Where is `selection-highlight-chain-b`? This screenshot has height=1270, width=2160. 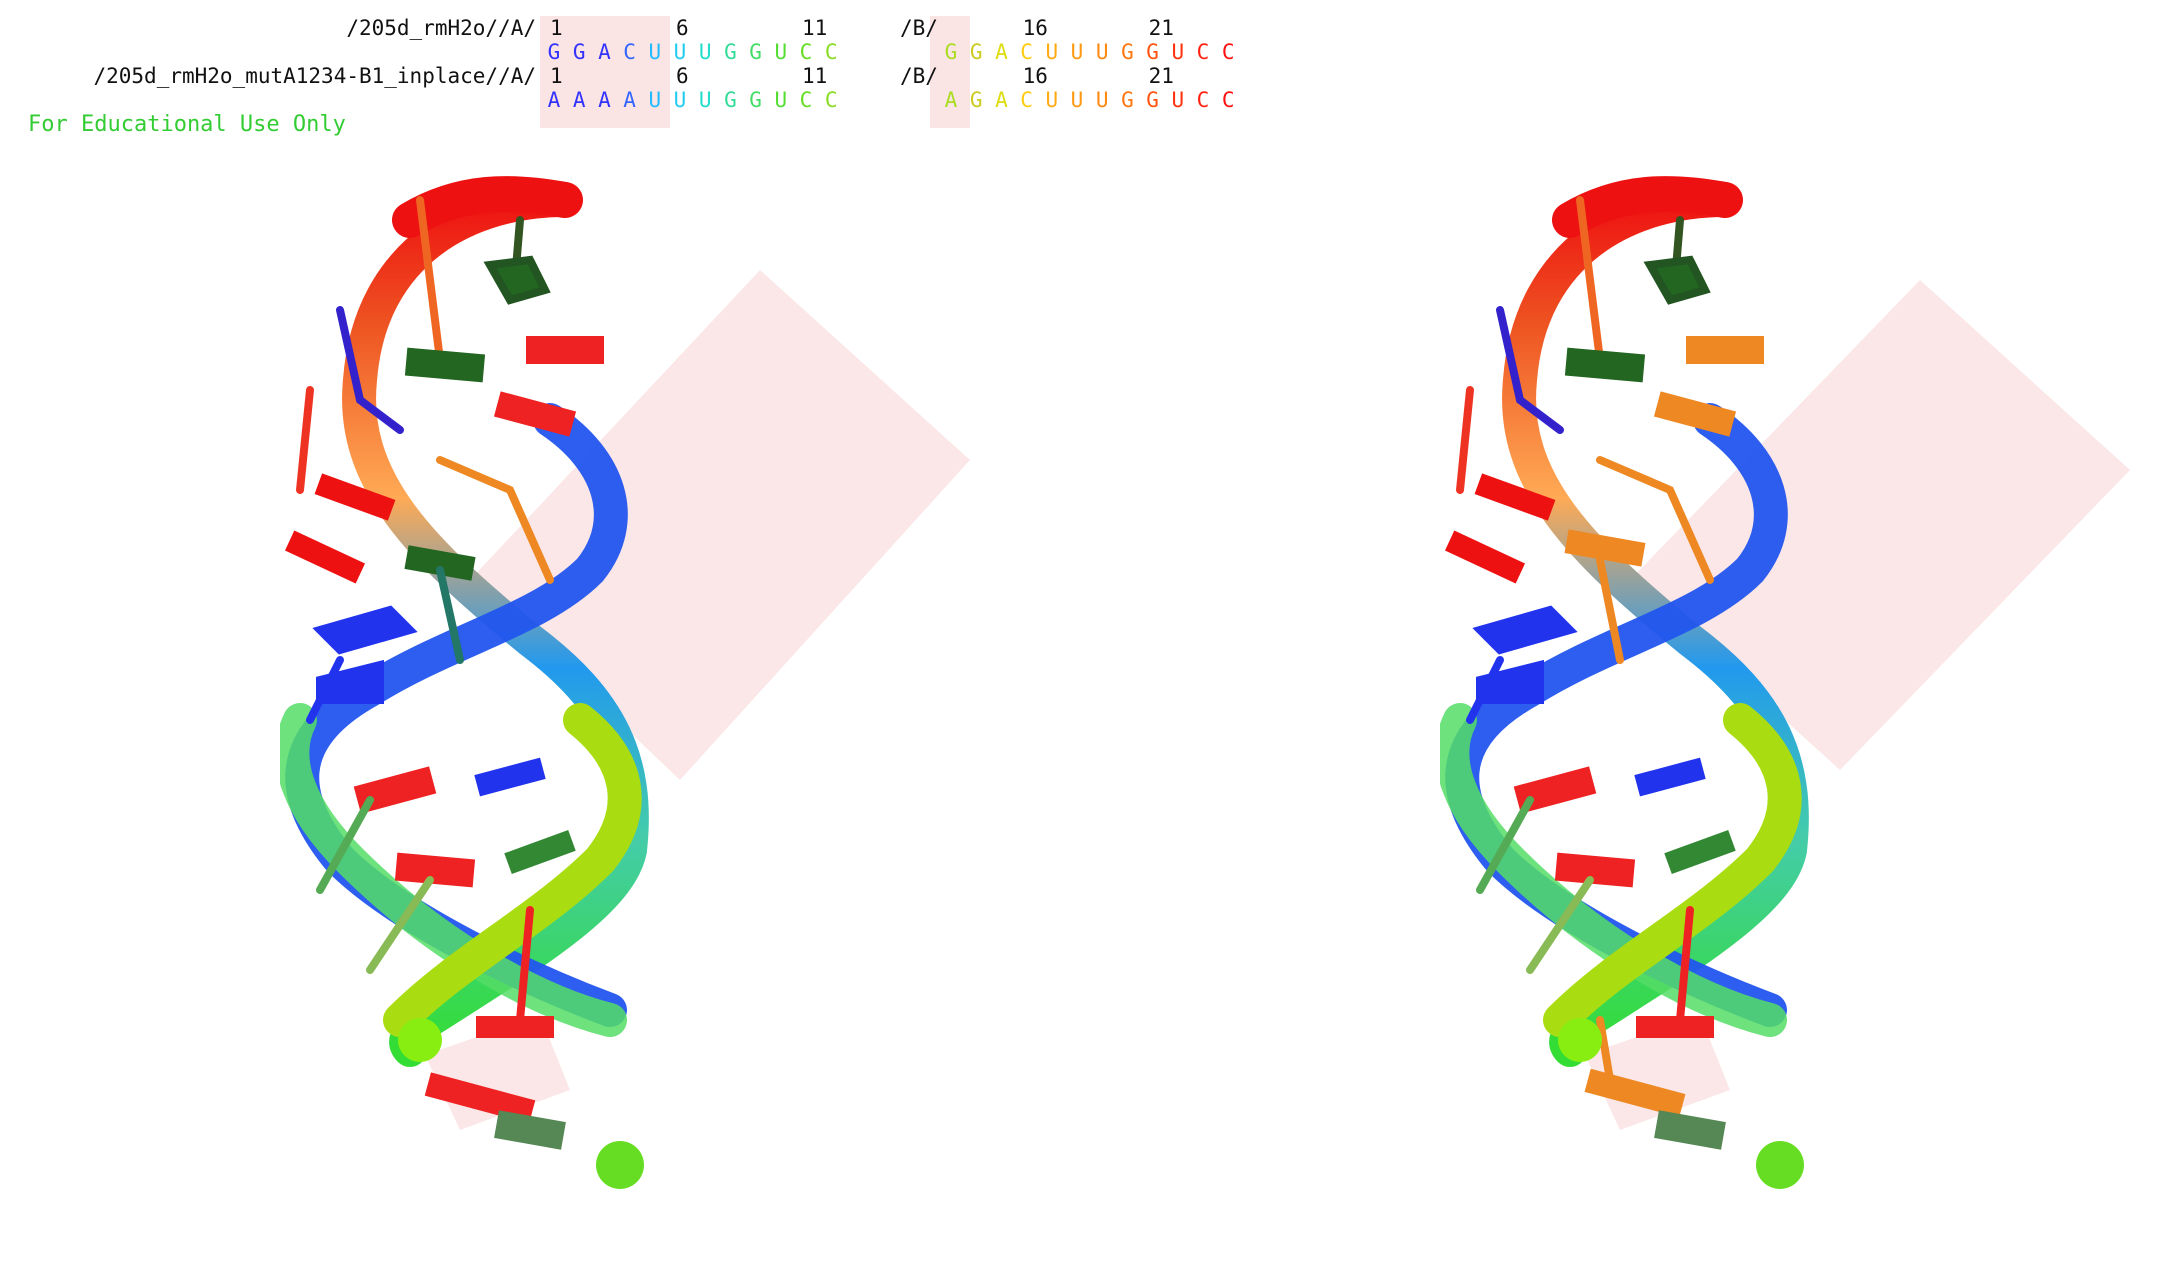 selection-highlight-chain-b is located at coordinates (950, 72).